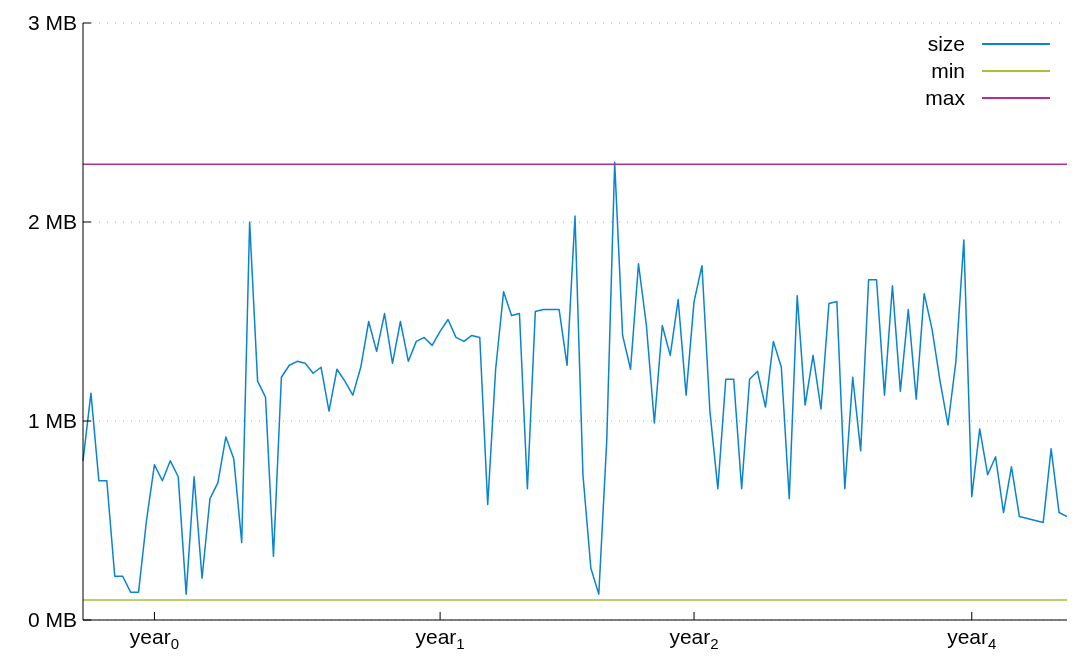 Image resolution: width=1075 pixels, height=668 pixels. I want to click on x-tick-label: year$_{2}$, so click(694, 638).